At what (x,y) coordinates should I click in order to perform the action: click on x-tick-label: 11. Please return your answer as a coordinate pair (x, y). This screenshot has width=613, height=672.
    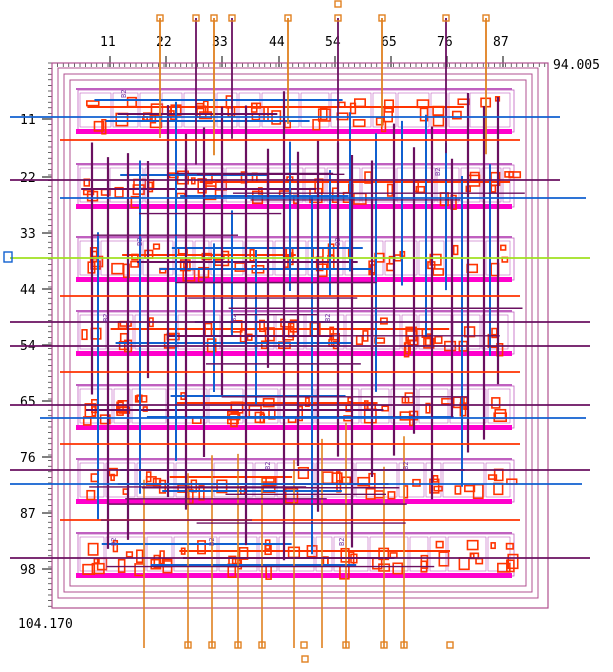
    Looking at the image, I should click on (108, 42).